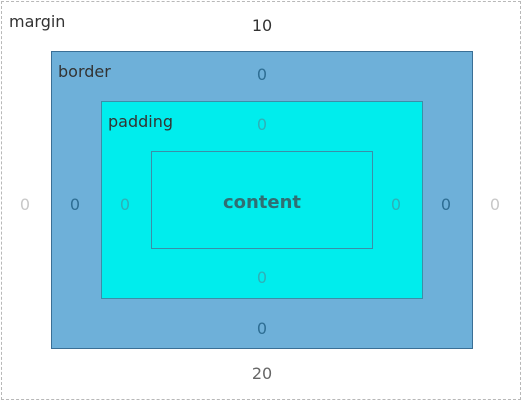 The width and height of the screenshot is (522, 402). Describe the element at coordinates (141, 121) in the screenshot. I see `padding-title: padding` at that location.